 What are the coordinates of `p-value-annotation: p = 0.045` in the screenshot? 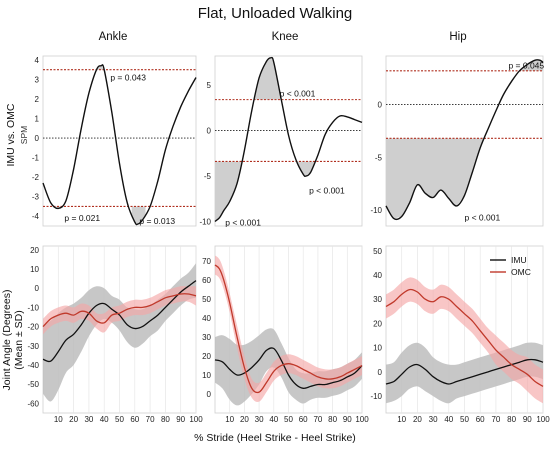 It's located at (526, 66).